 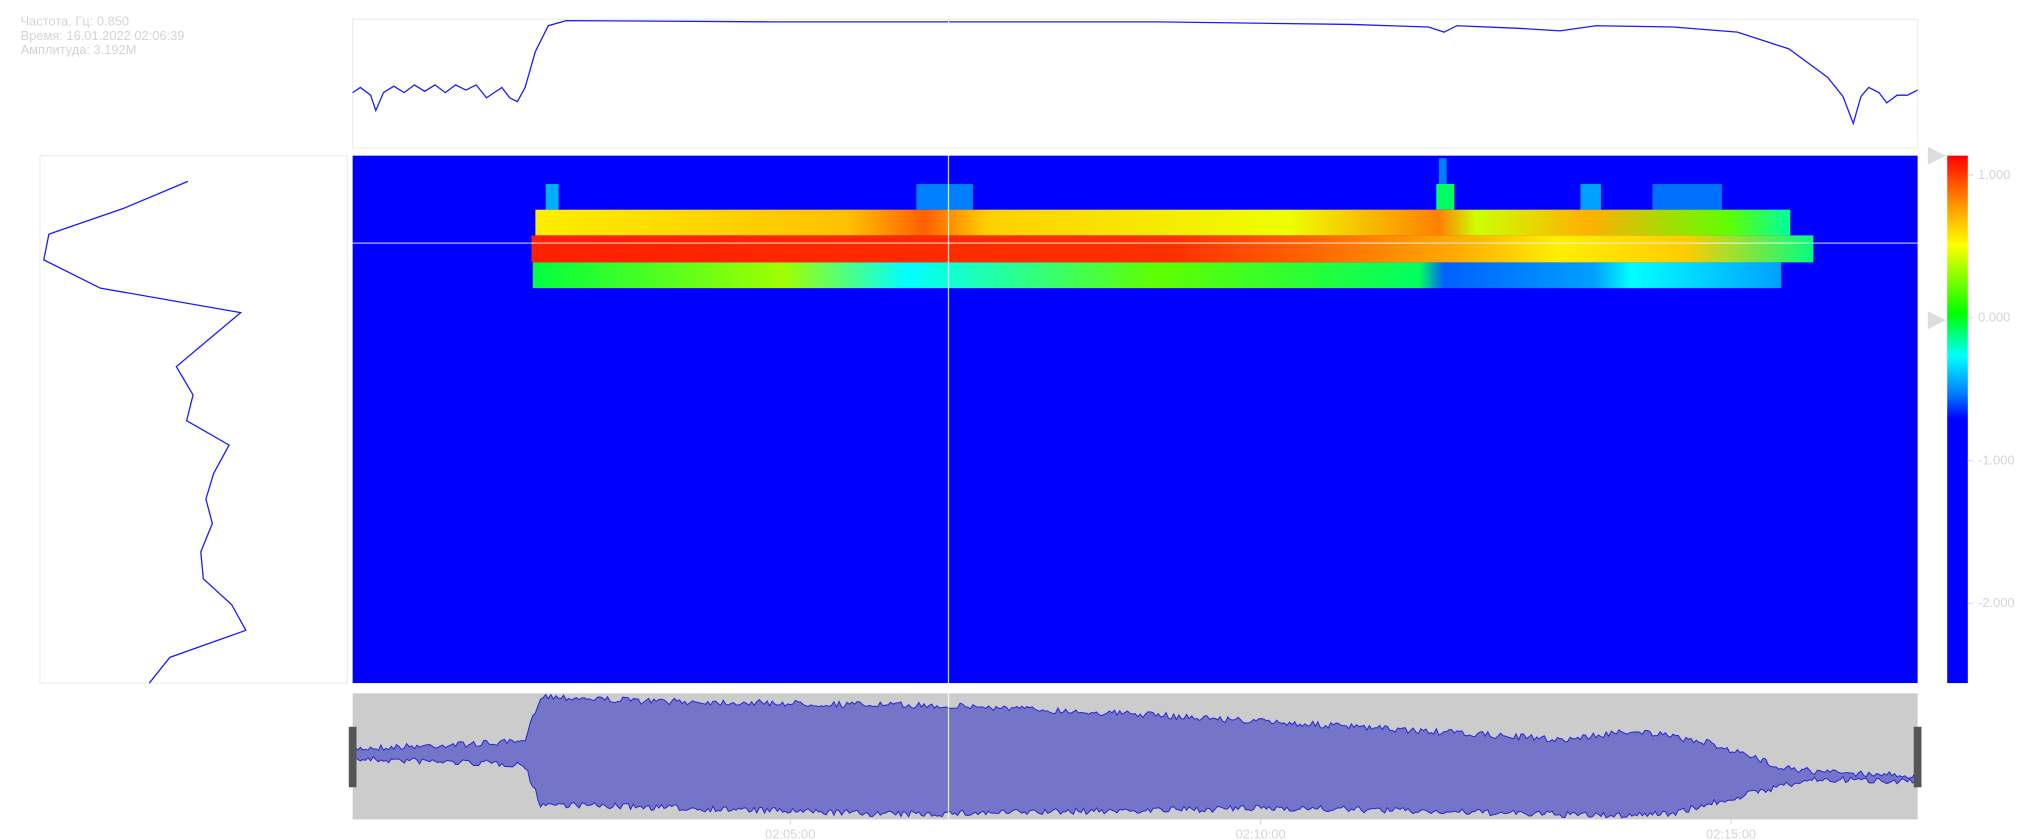 What do you see at coordinates (1996, 459) in the screenshot?
I see `colorbar-tick-label: -1.000` at bounding box center [1996, 459].